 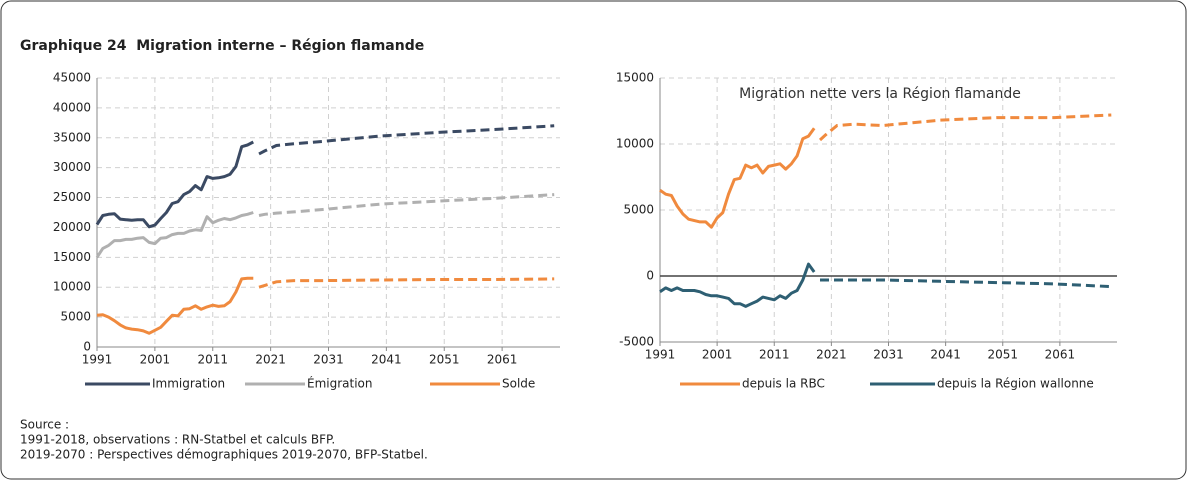 I want to click on y-tick-label: 30000, so click(x=72, y=167).